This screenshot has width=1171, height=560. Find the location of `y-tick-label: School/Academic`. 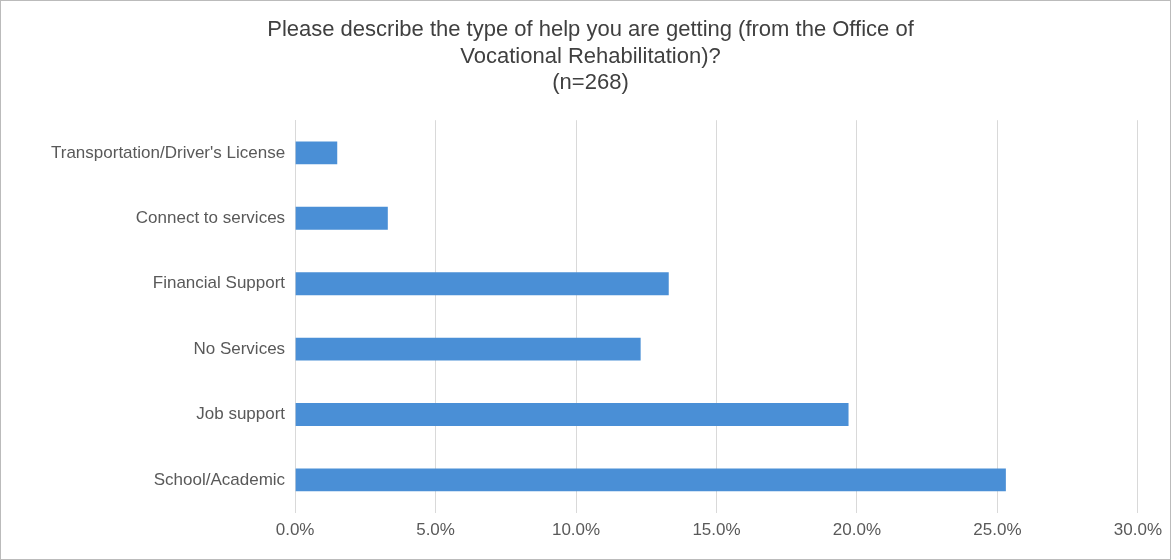

y-tick-label: School/Academic is located at coordinates (219, 479).